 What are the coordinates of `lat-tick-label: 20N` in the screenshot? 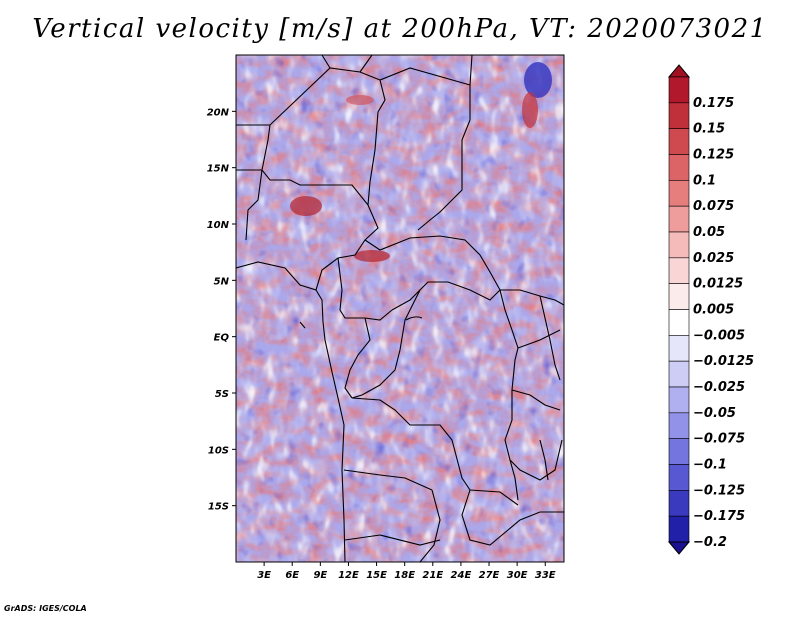 It's located at (218, 112).